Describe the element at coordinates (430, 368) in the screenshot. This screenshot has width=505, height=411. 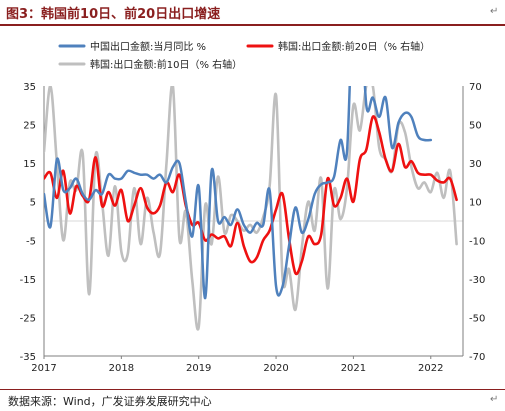
I see `x-tick-label: 2022` at that location.